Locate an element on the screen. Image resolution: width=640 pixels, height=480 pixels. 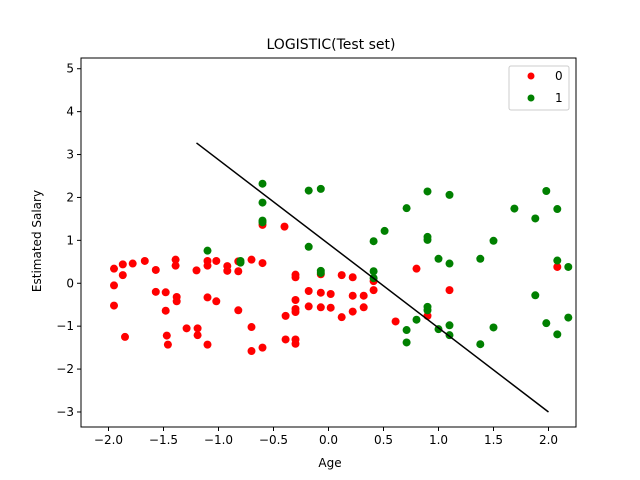
y-tick-label: 1 is located at coordinates (70, 240).